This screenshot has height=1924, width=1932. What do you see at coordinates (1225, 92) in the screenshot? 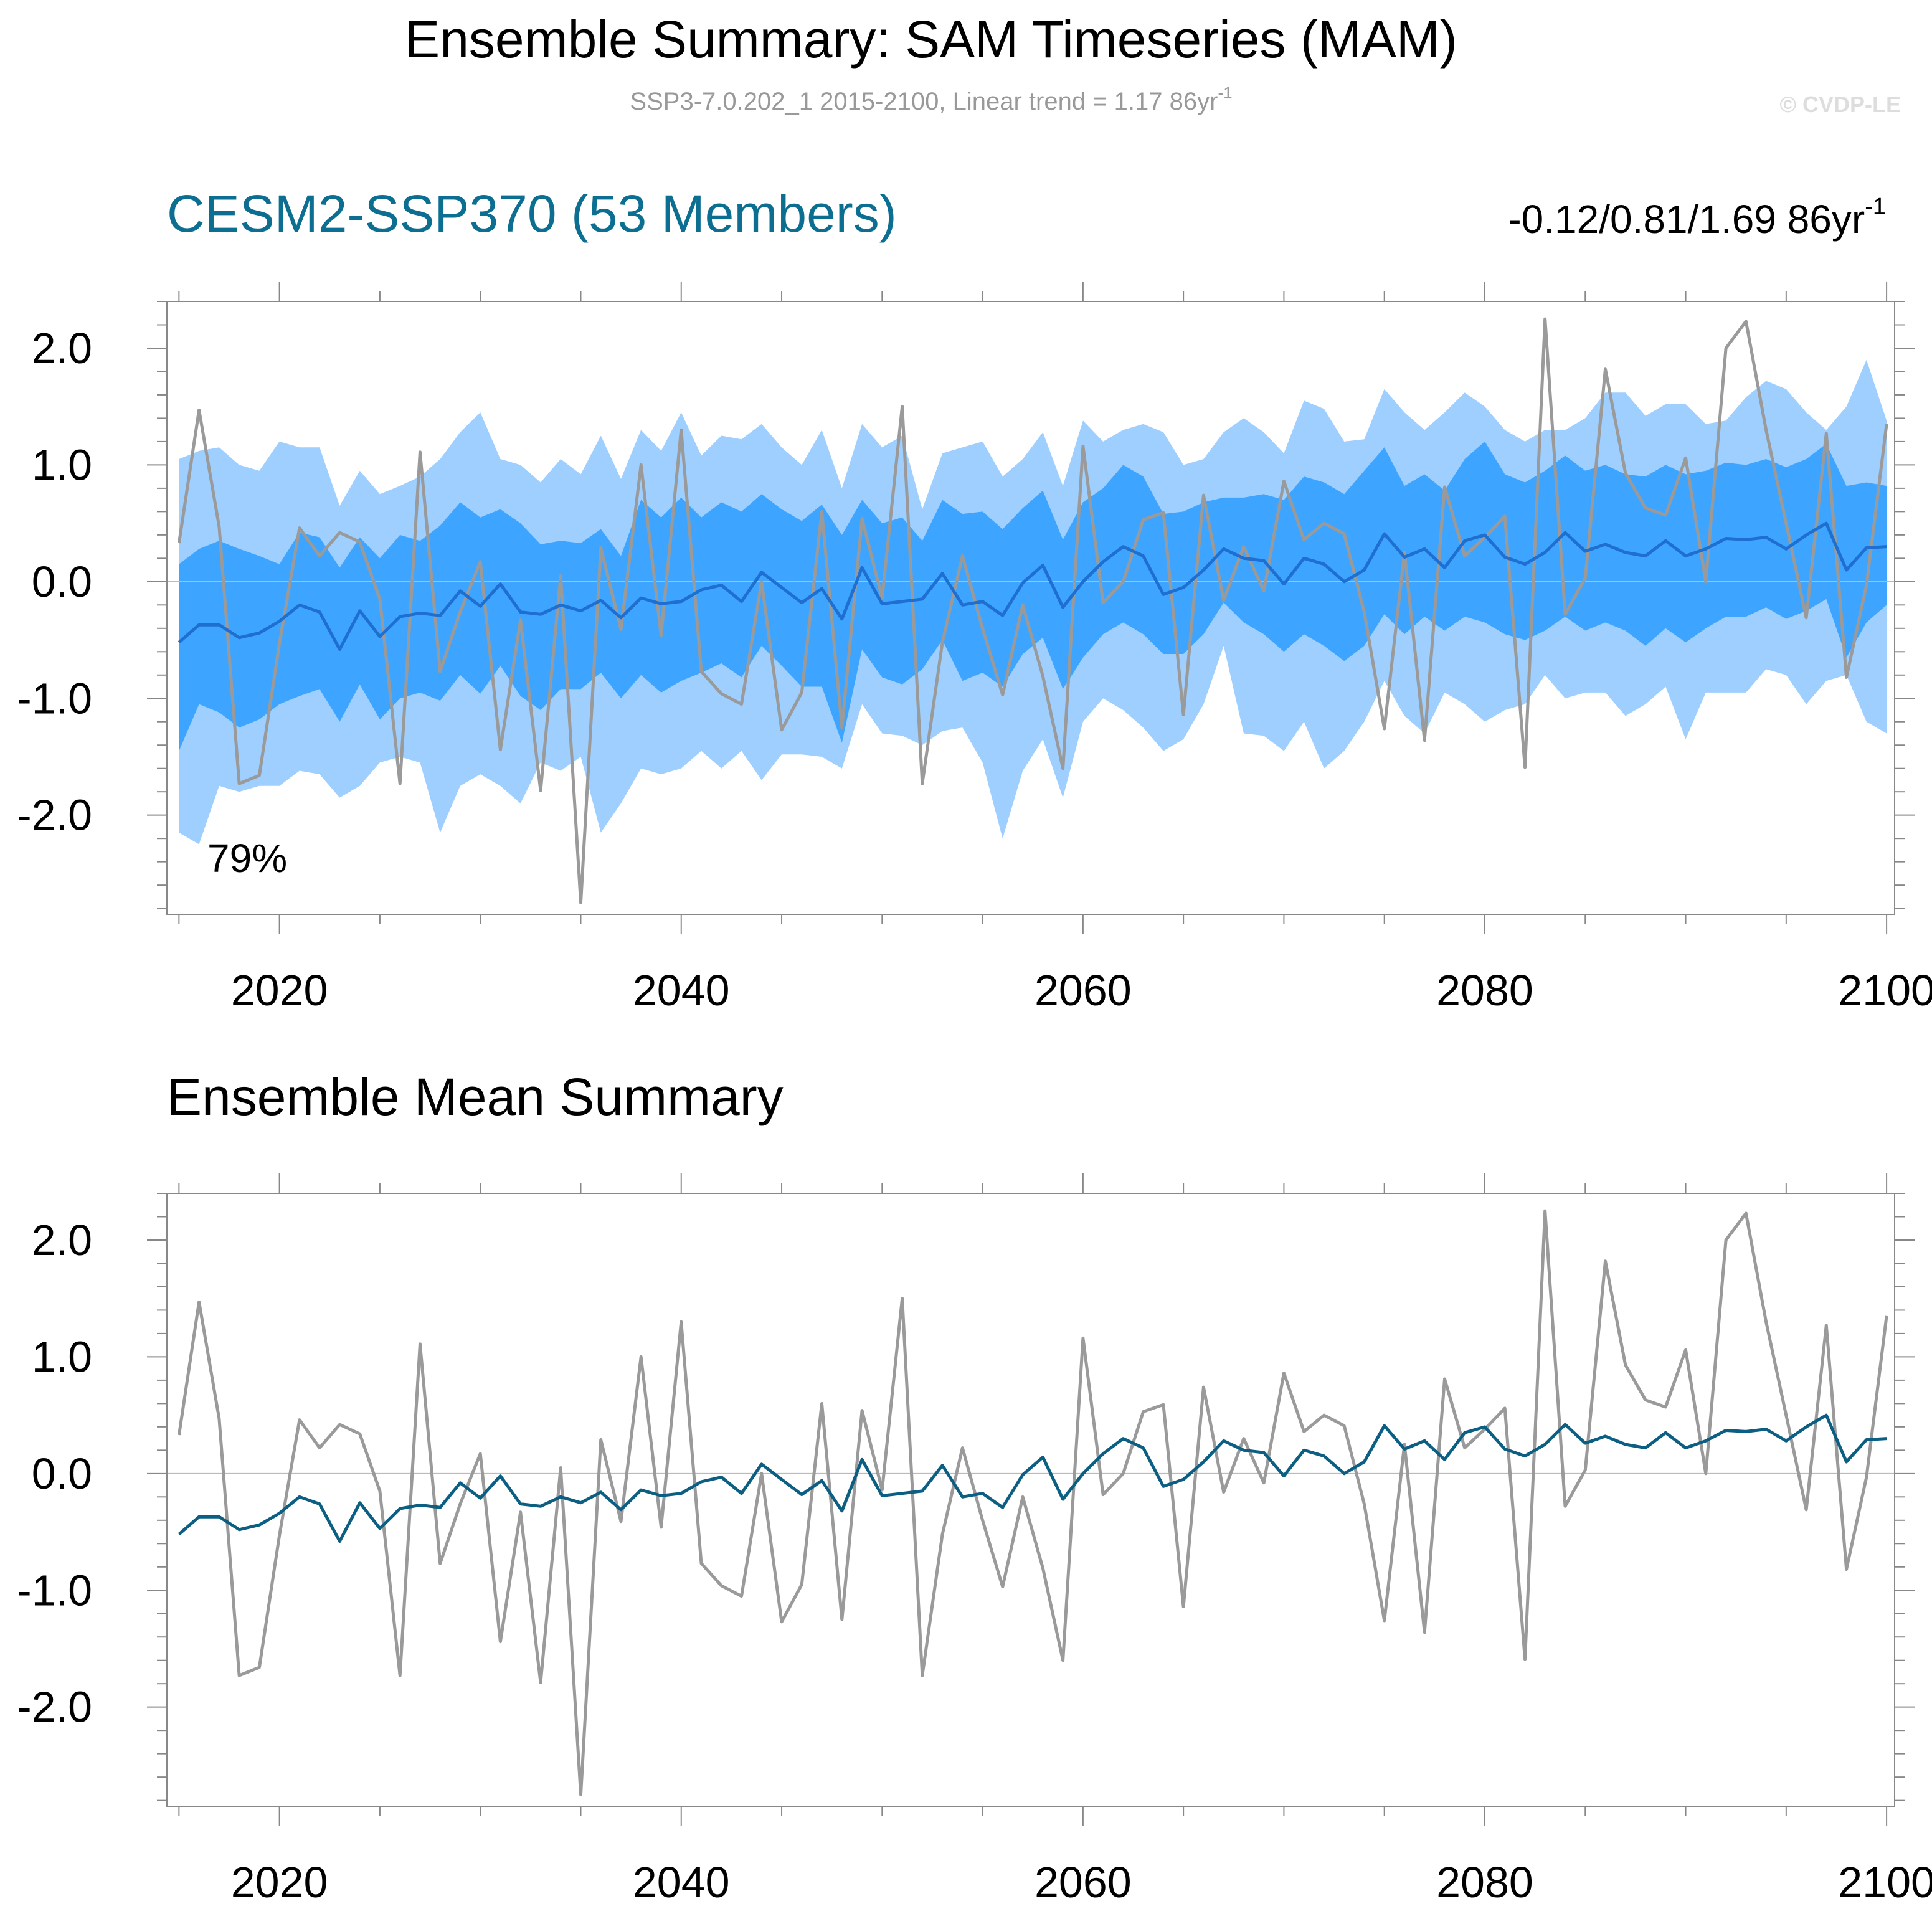
I see `subtitle-superscript: -1` at bounding box center [1225, 92].